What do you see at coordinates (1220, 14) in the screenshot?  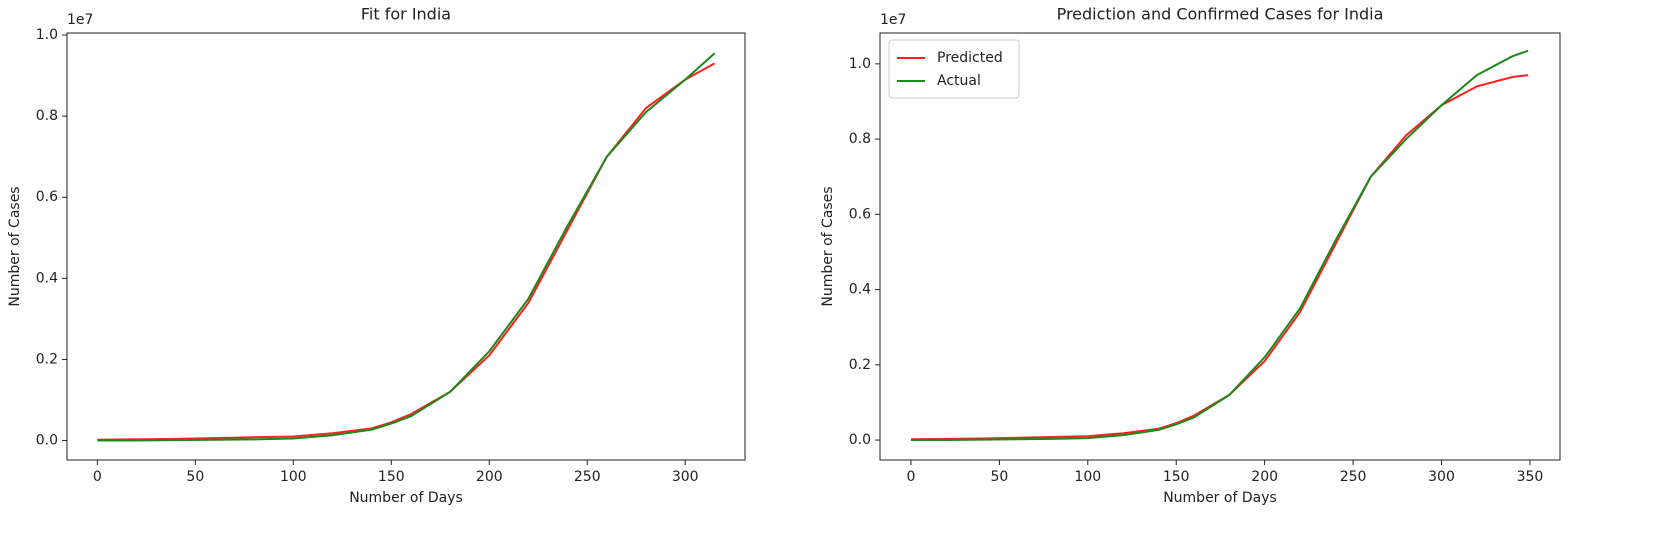 I see `chart-title: Prediction and Confirmed Cases for India` at bounding box center [1220, 14].